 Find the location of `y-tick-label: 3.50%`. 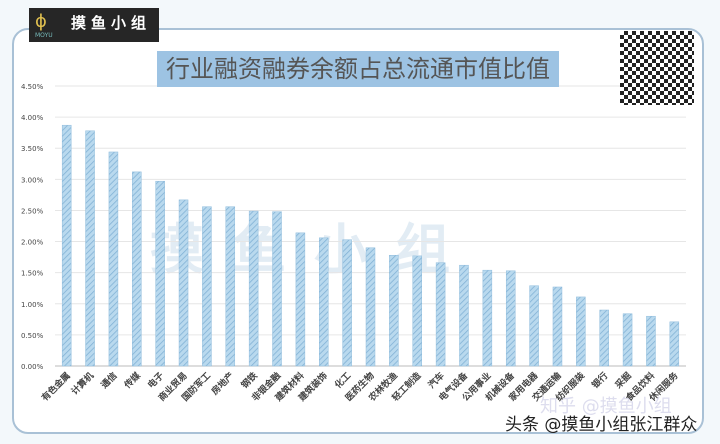

y-tick-label: 3.50% is located at coordinates (32, 149).